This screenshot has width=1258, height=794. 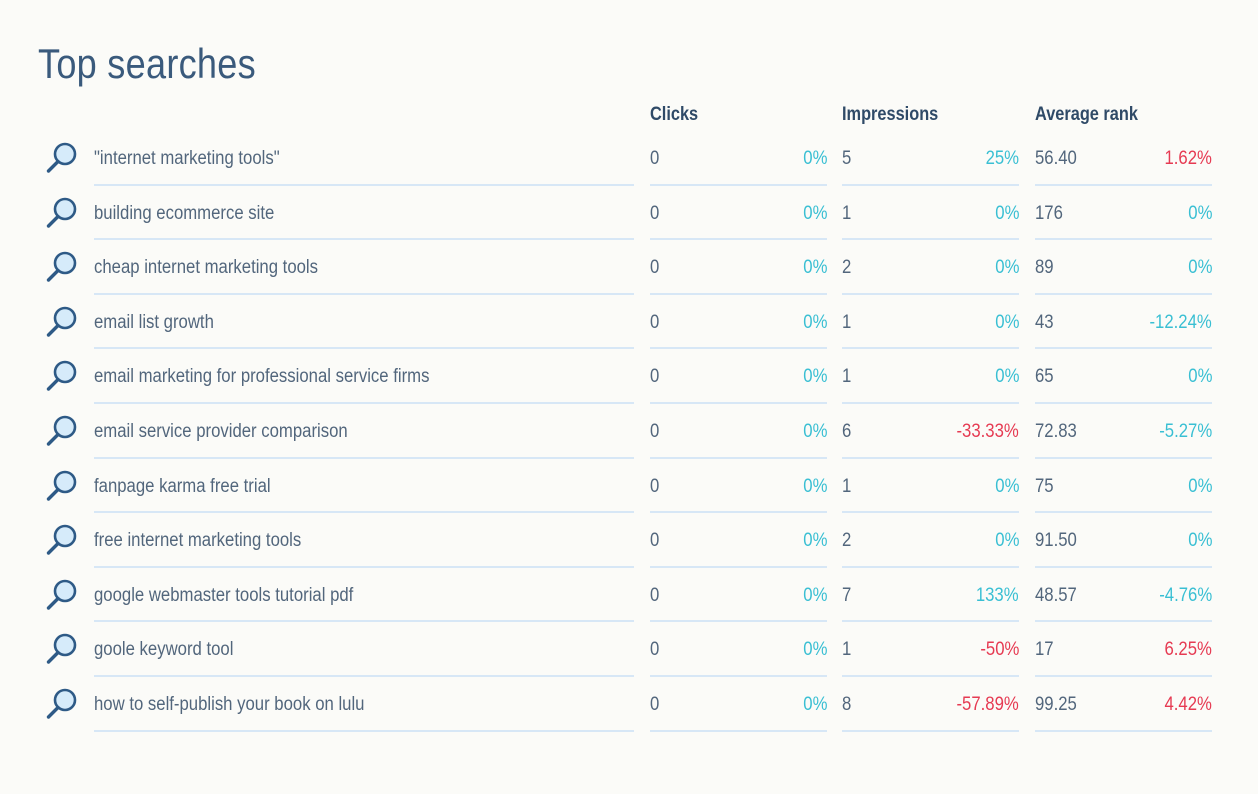 What do you see at coordinates (1044, 650) in the screenshot?
I see `rank-value: 17` at bounding box center [1044, 650].